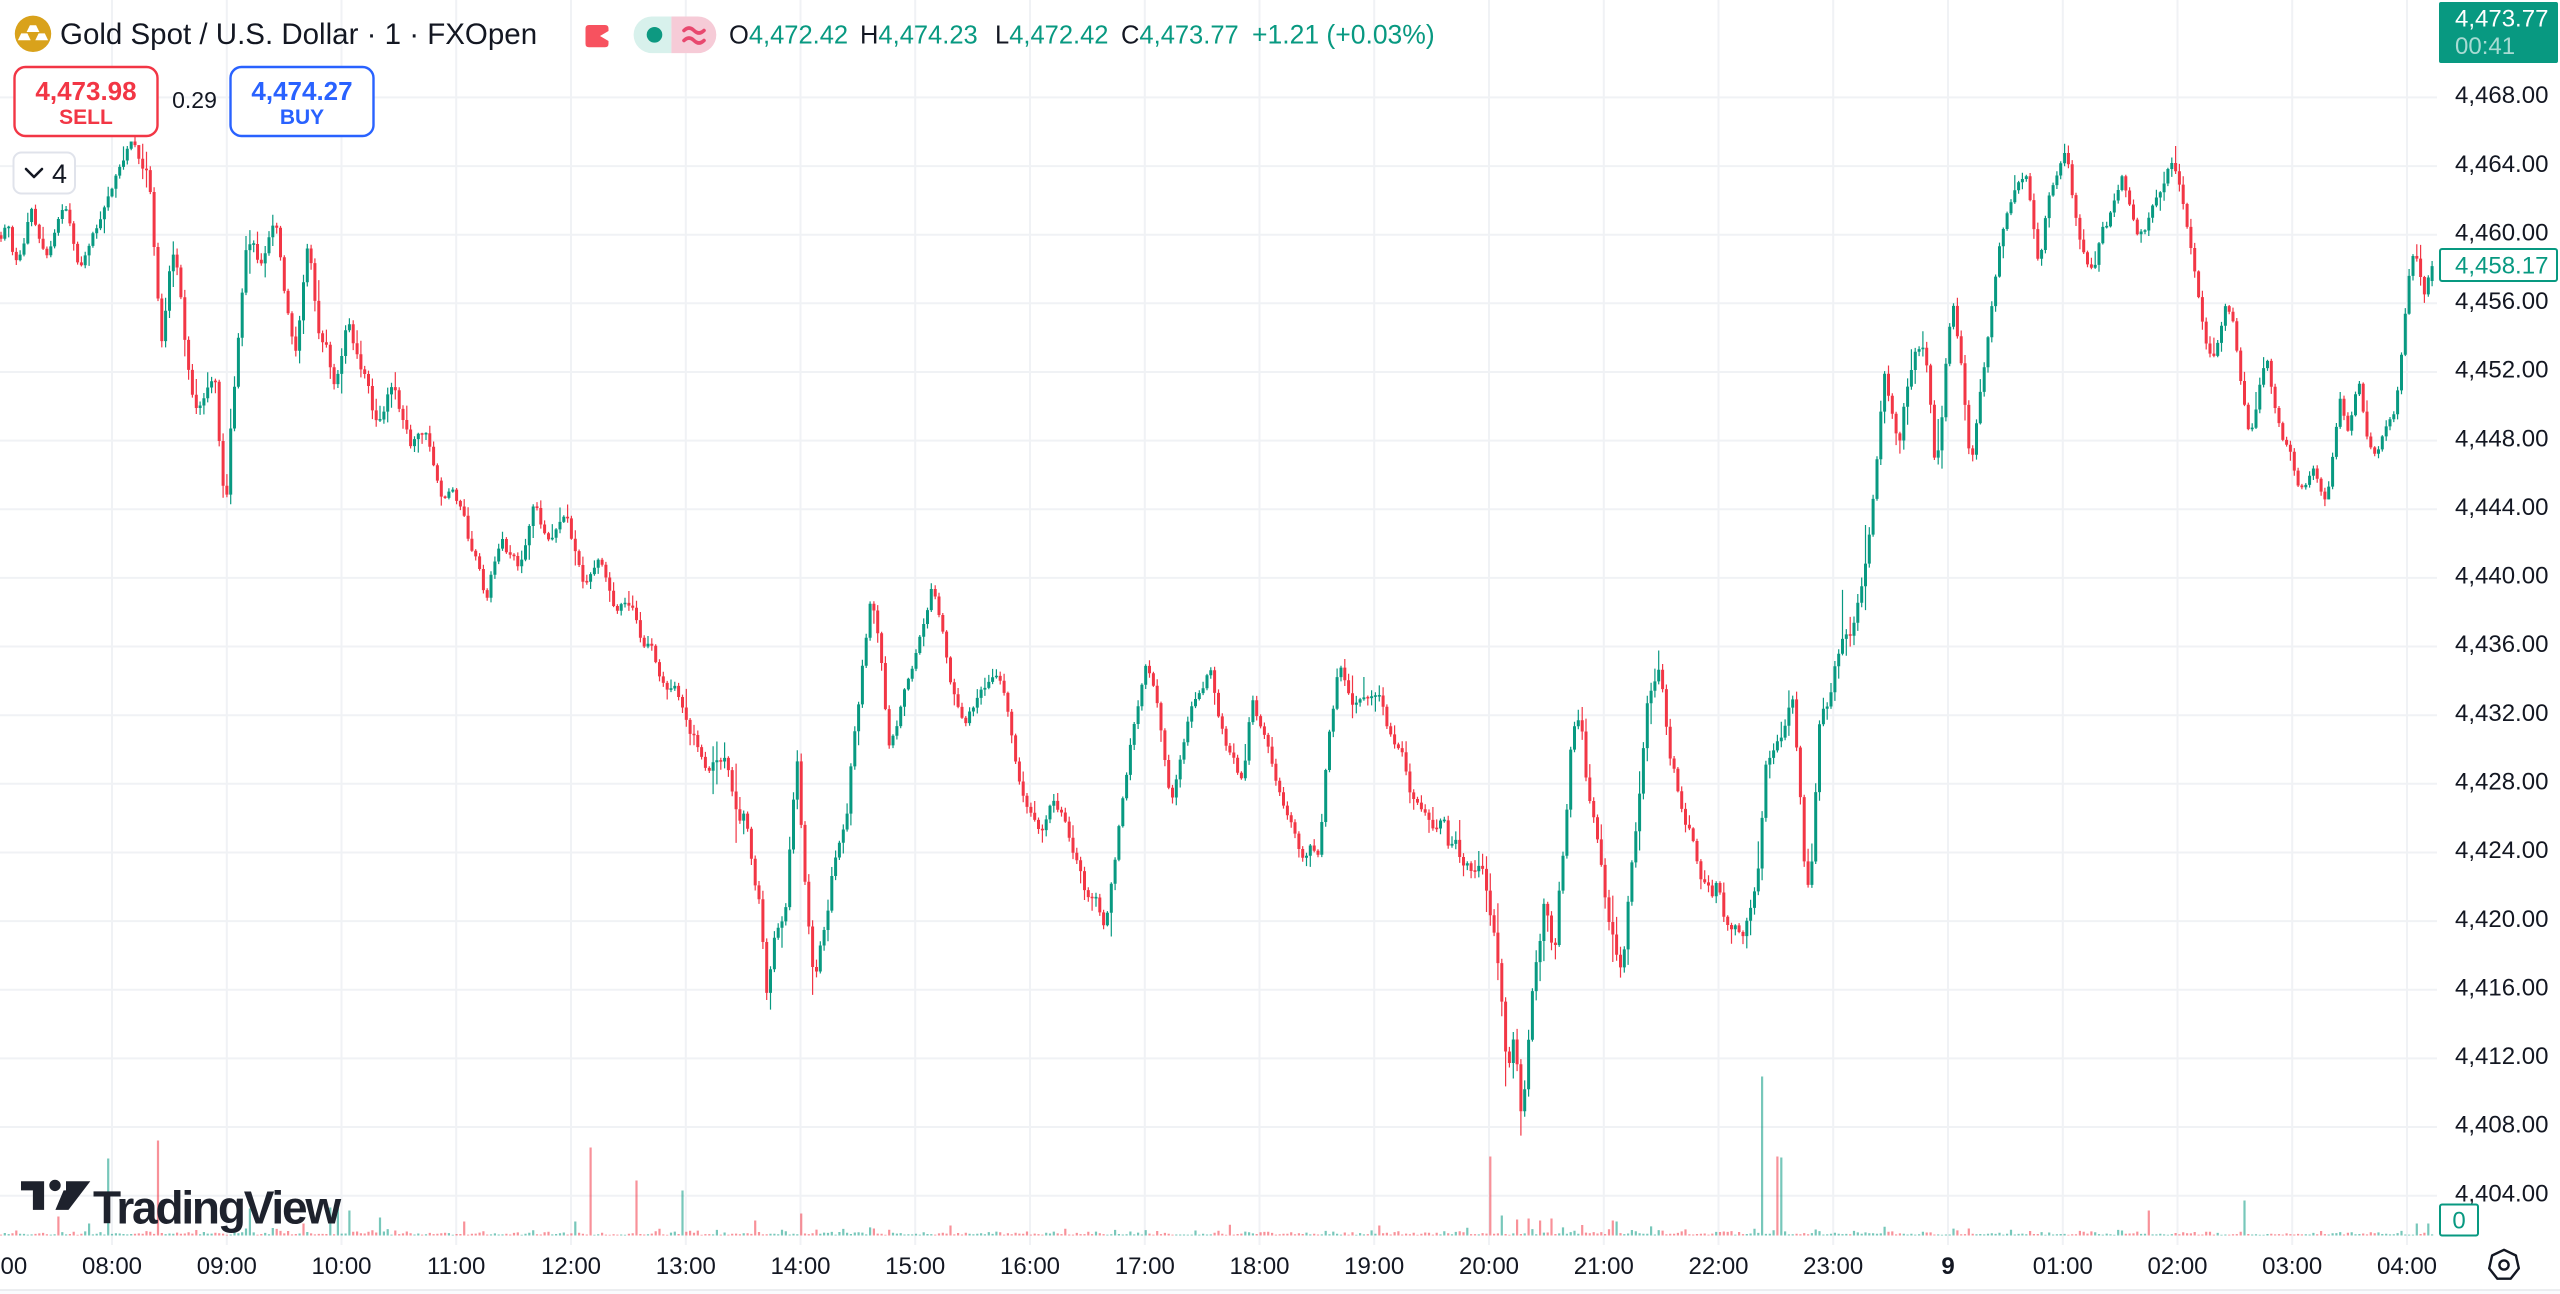 The image size is (2560, 1294). Describe the element at coordinates (2501, 919) in the screenshot. I see `svg-text: 4,420.00` at that location.